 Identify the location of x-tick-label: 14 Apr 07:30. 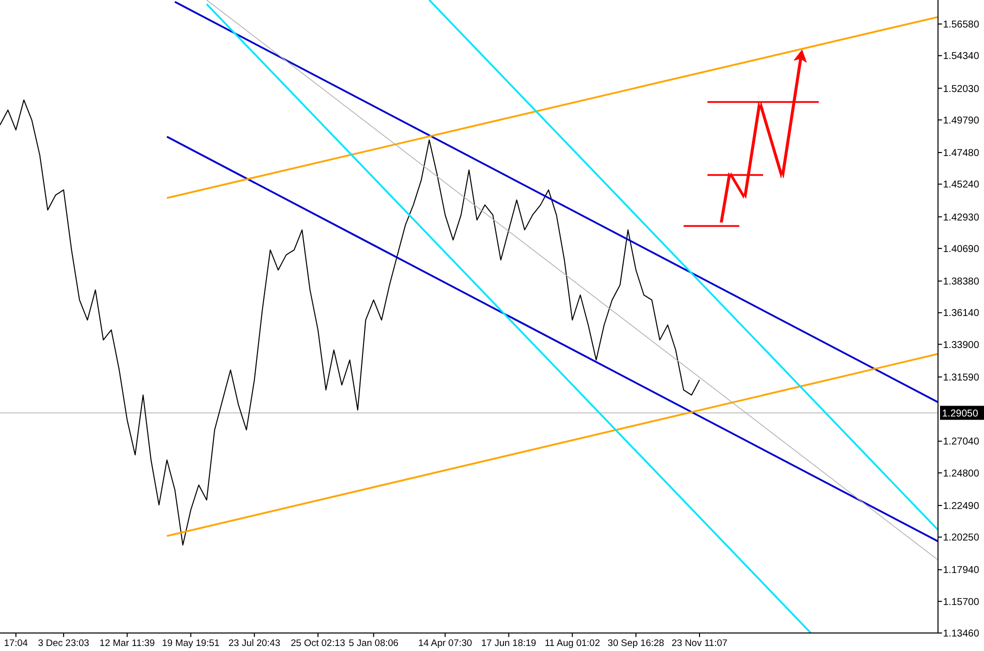
(445, 643).